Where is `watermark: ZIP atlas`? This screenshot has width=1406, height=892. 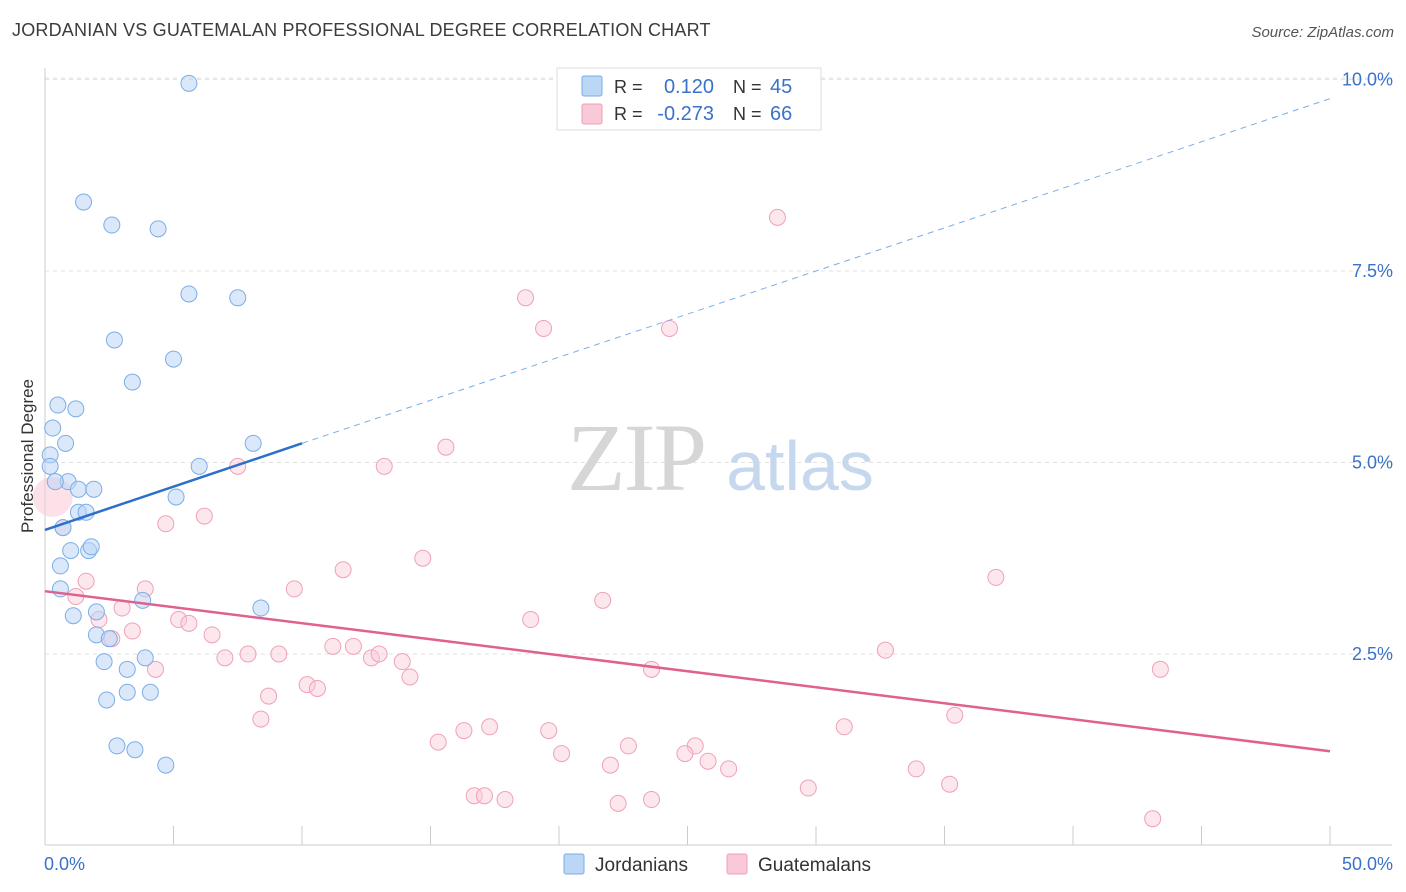 watermark: ZIP atlas is located at coordinates (720, 457).